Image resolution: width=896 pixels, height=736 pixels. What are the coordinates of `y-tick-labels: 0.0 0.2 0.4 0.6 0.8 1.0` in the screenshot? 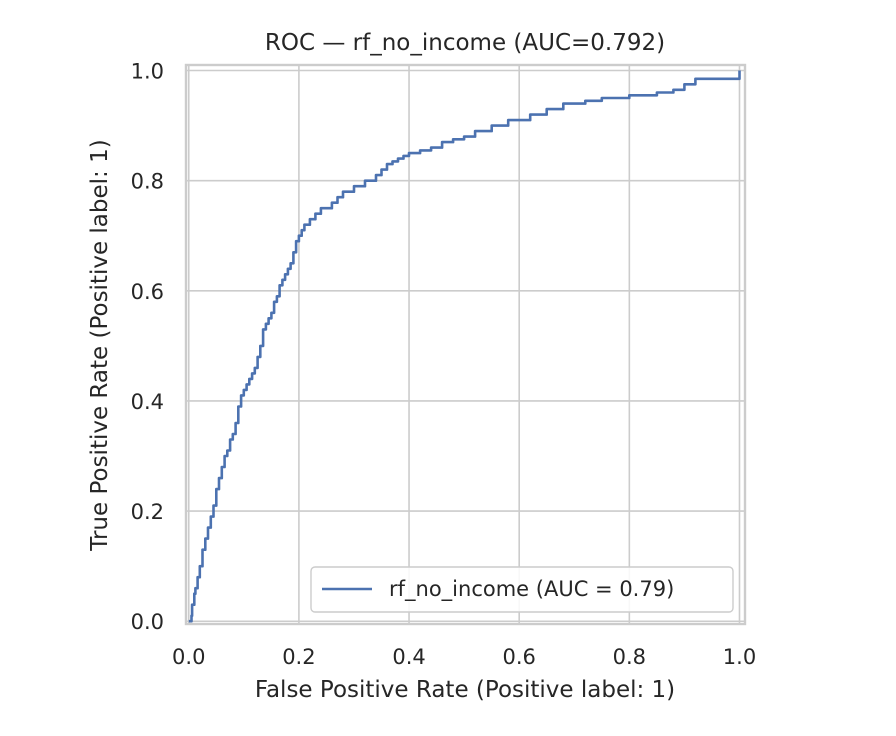 It's located at (147, 347).